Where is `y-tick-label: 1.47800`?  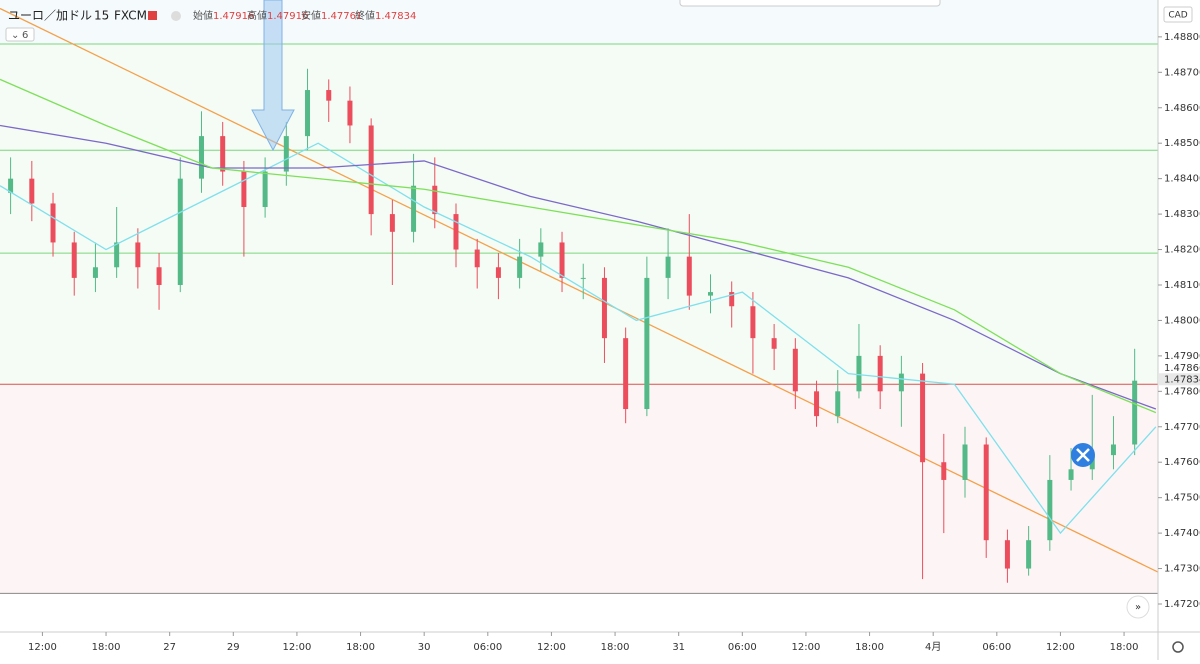 y-tick-label: 1.47800 is located at coordinates (1182, 391).